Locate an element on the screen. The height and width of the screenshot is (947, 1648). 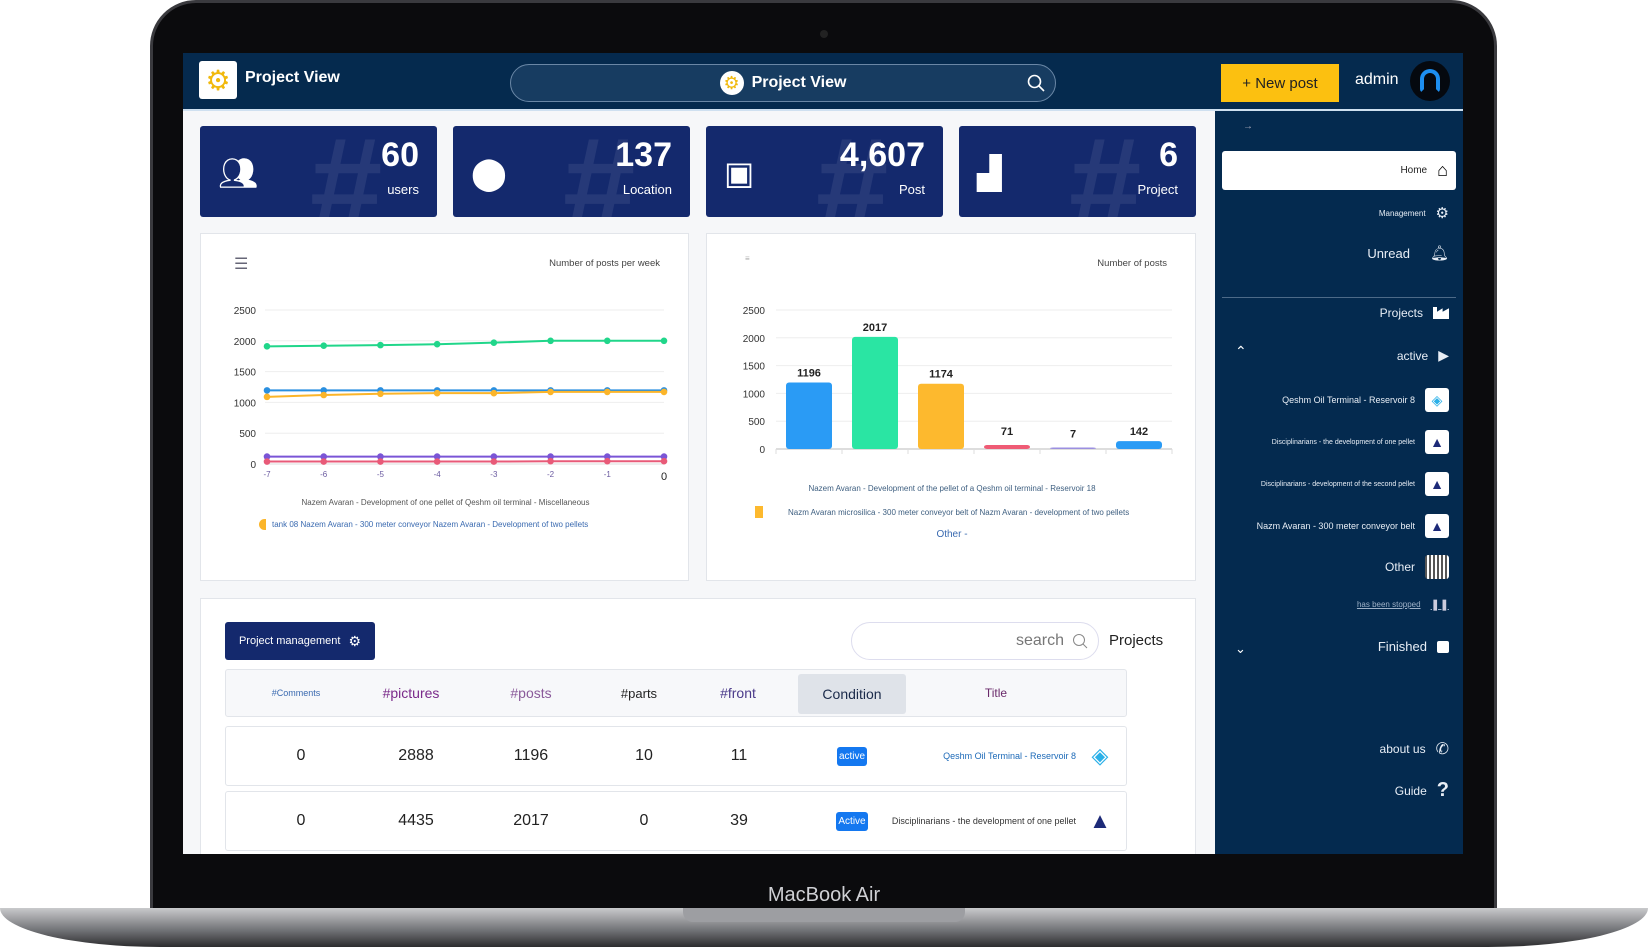
button-label: Project management is located at coordinates (289, 641).